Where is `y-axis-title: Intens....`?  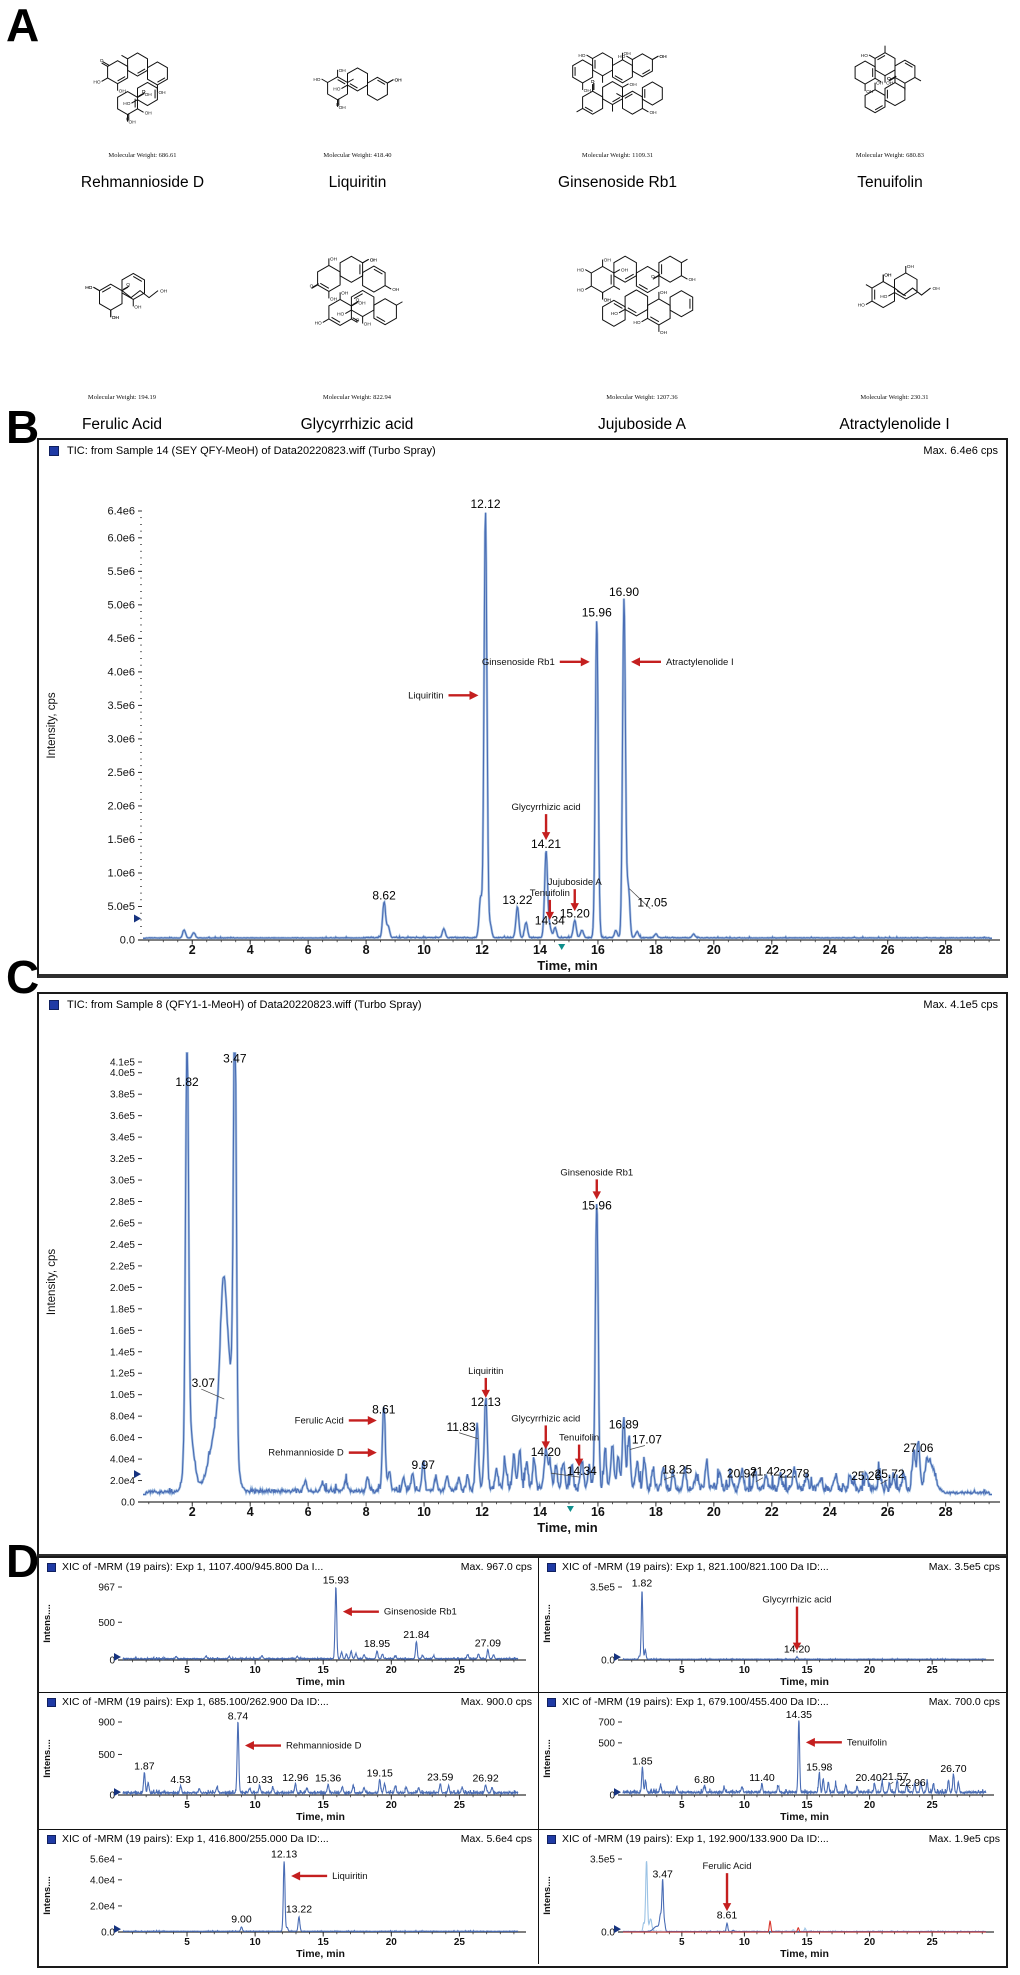
y-axis-title: Intens.... is located at coordinates (547, 1895).